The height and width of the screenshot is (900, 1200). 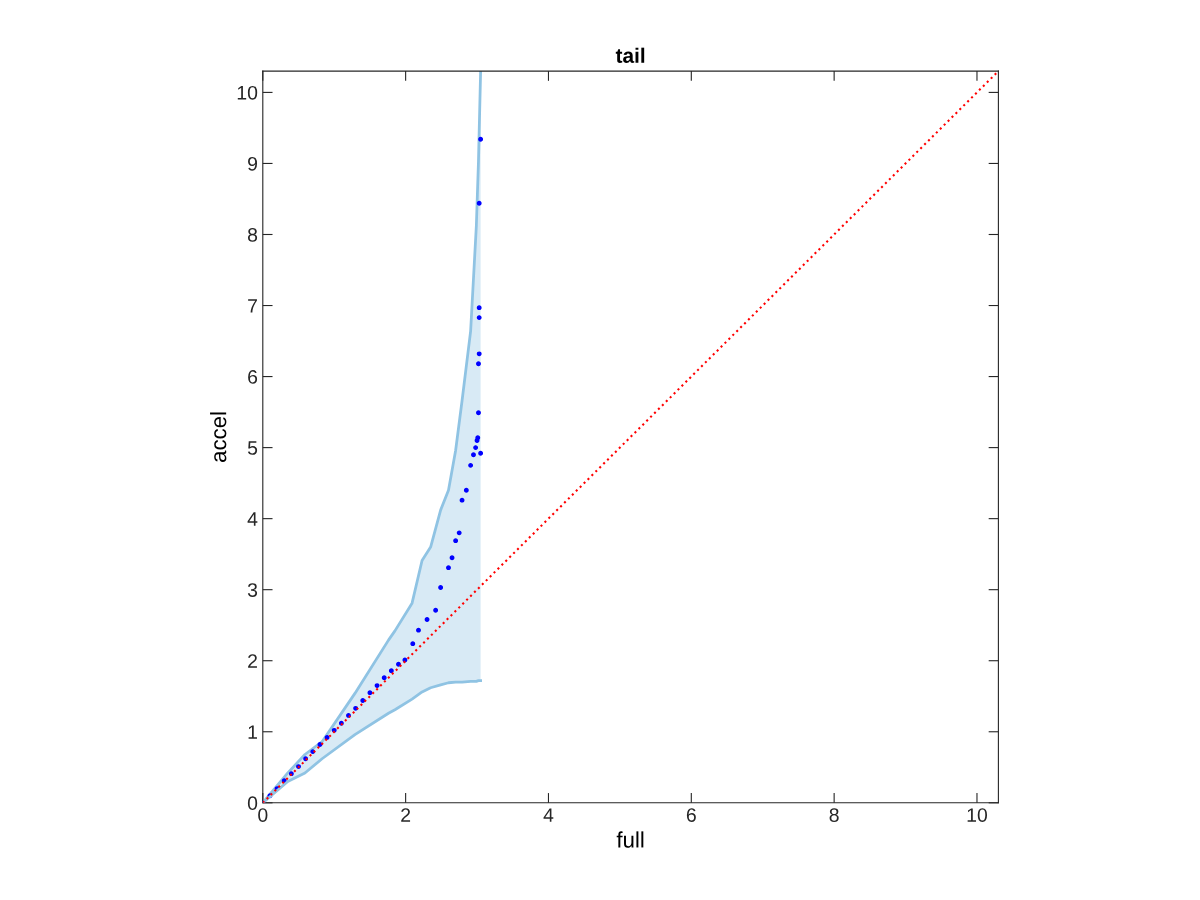 What do you see at coordinates (977, 815) in the screenshot?
I see `x-tick-label: 10` at bounding box center [977, 815].